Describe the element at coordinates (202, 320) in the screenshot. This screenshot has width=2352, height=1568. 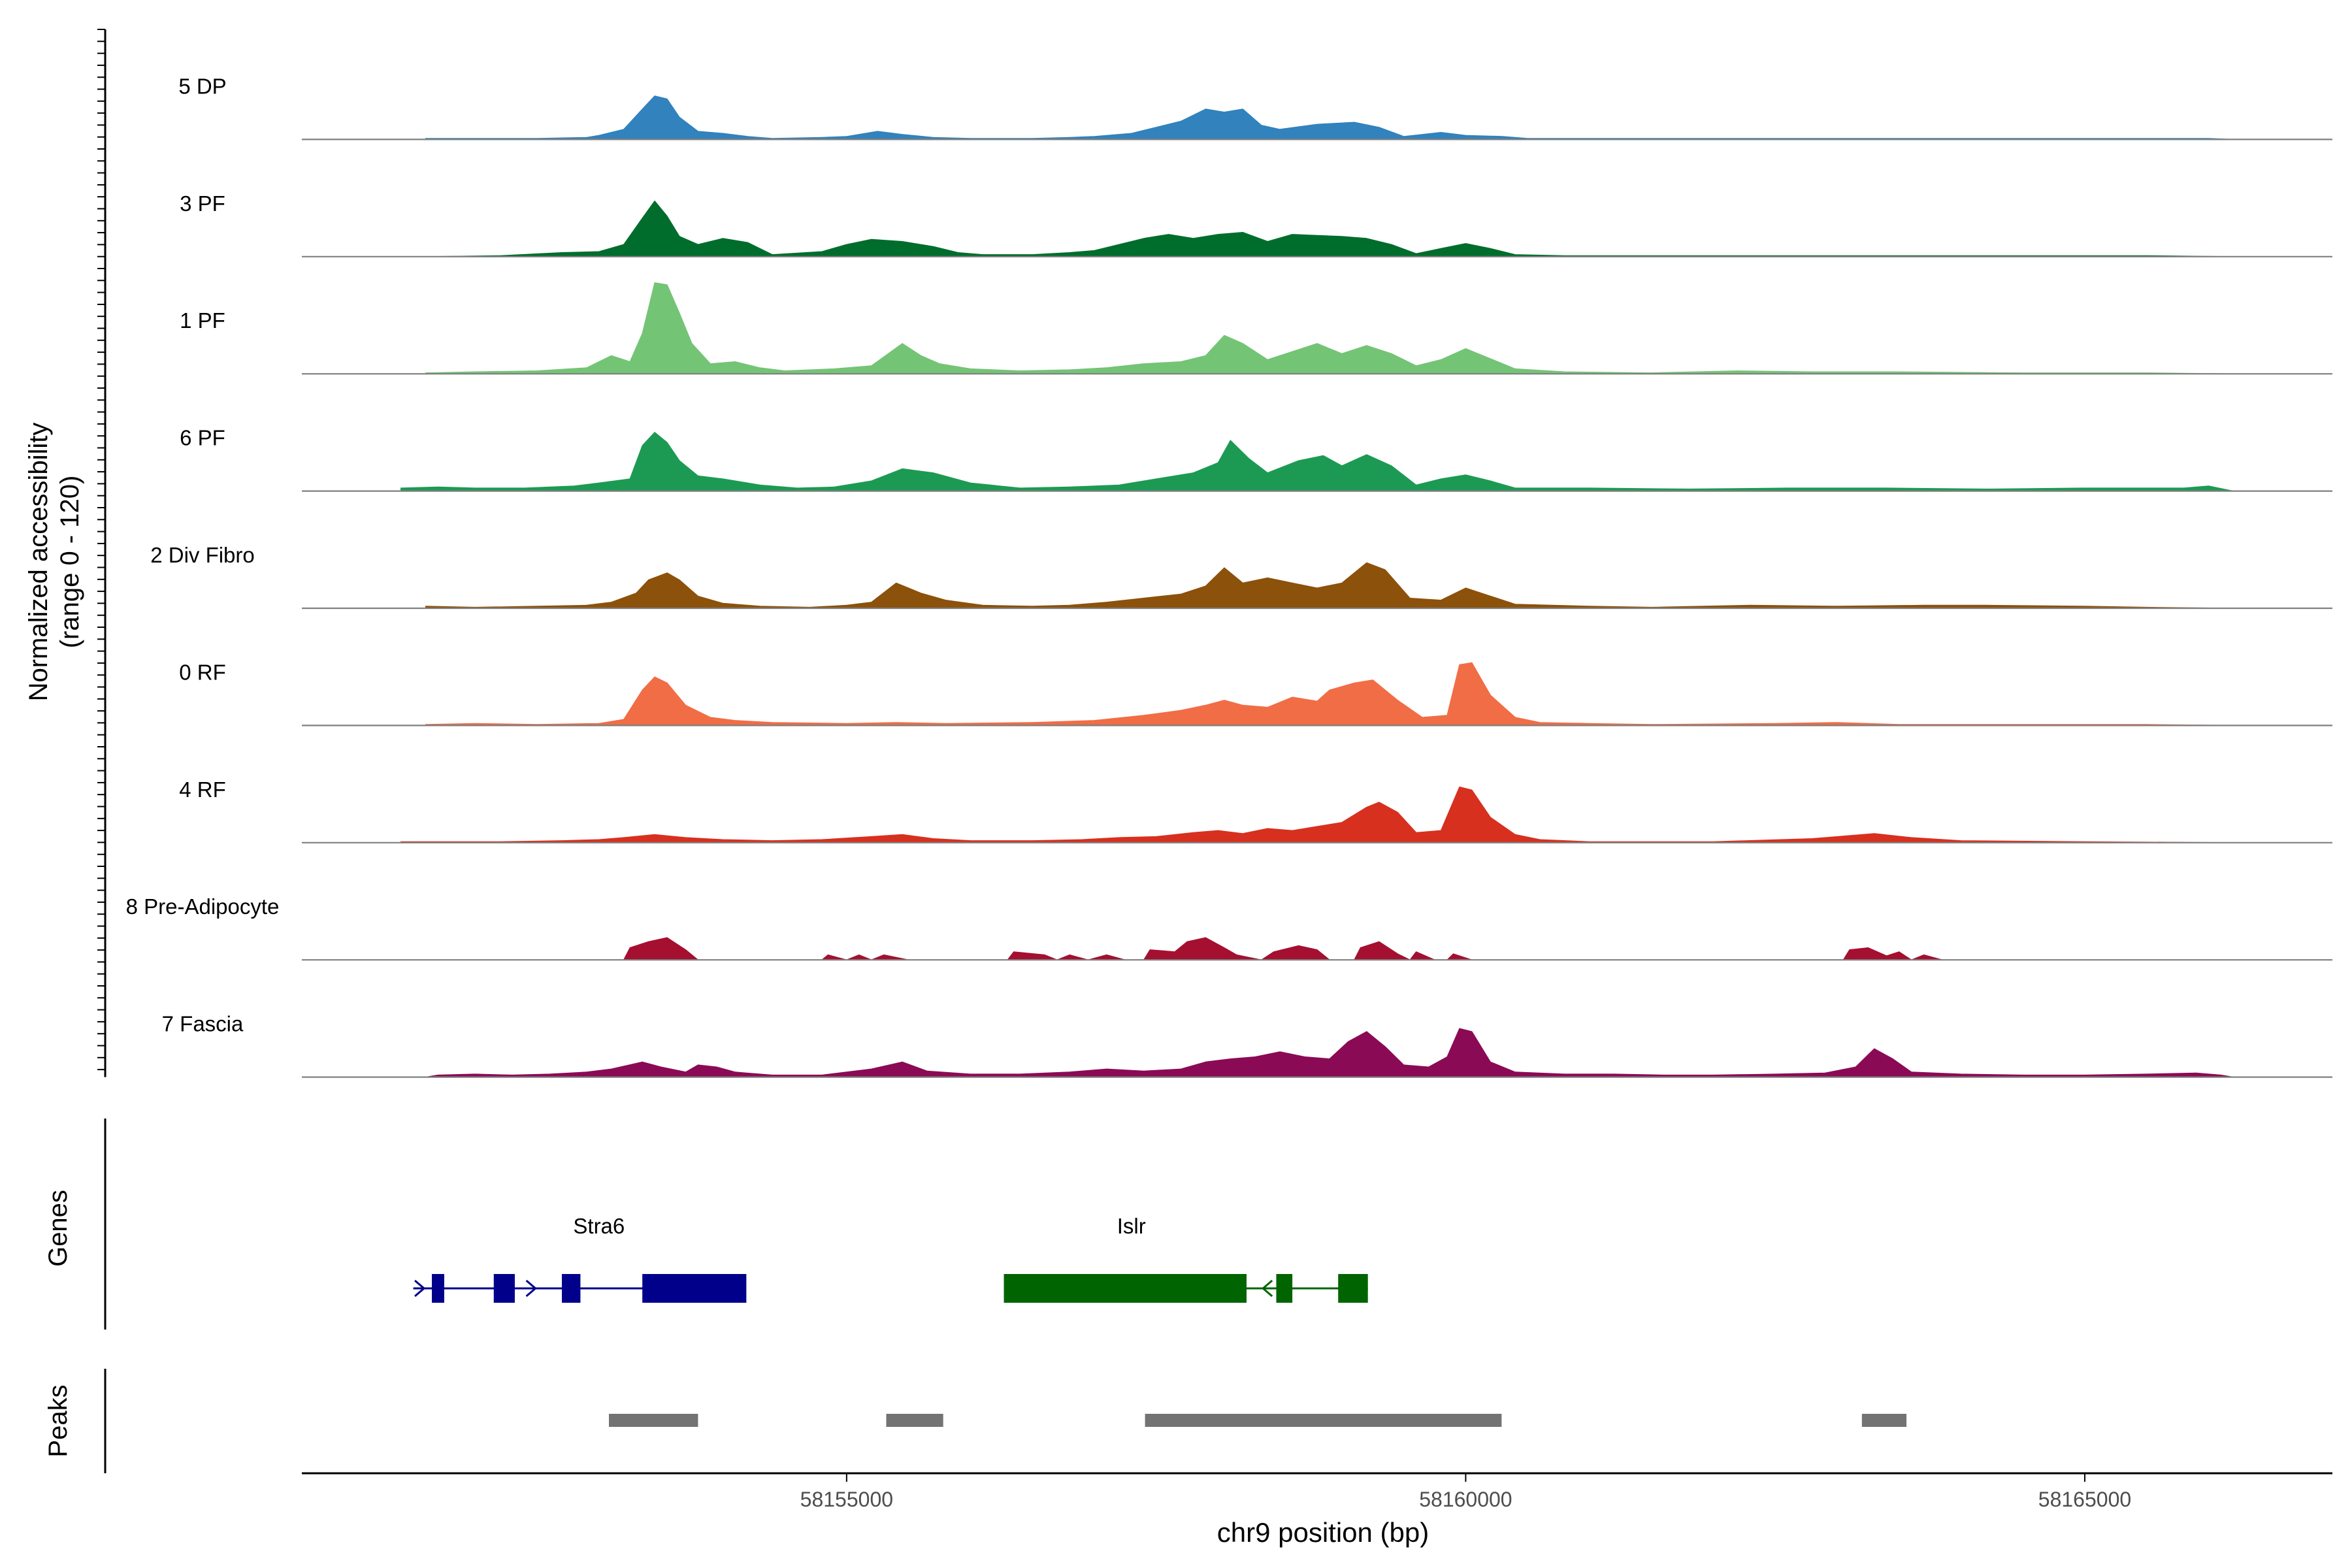
I see `track-label-1-pf: 1 PF` at that location.